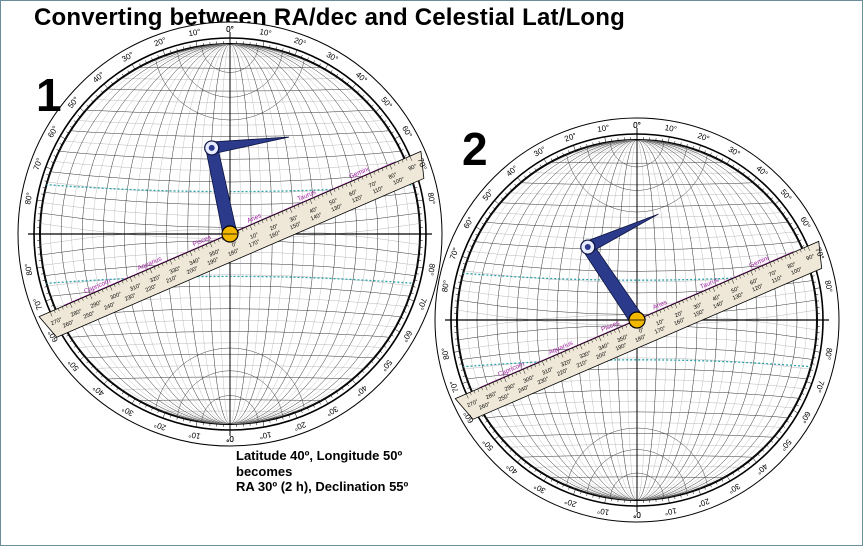 The image size is (863, 546). What do you see at coordinates (294, 219) in the screenshot?
I see `ruler-label-top: 30°` at bounding box center [294, 219].